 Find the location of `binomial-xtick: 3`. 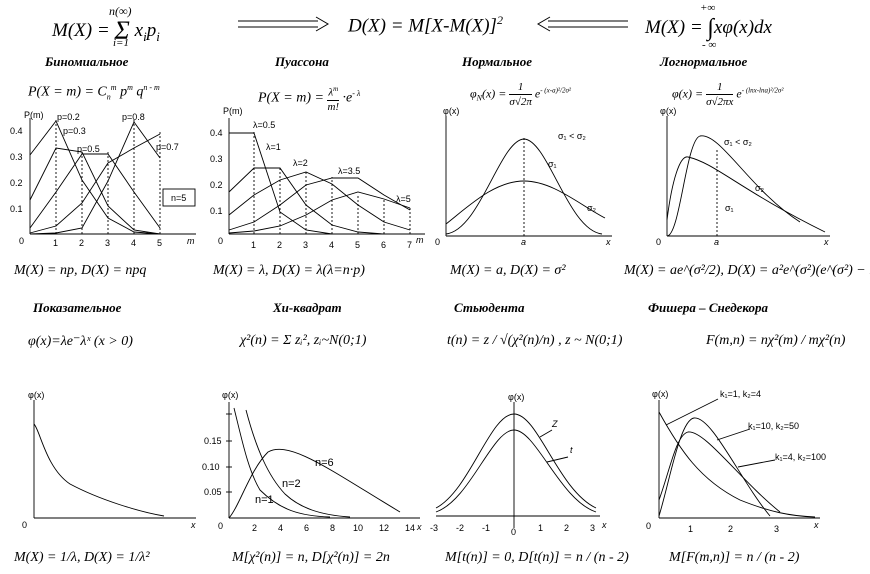

binomial-xtick: 3 is located at coordinates (107, 243).